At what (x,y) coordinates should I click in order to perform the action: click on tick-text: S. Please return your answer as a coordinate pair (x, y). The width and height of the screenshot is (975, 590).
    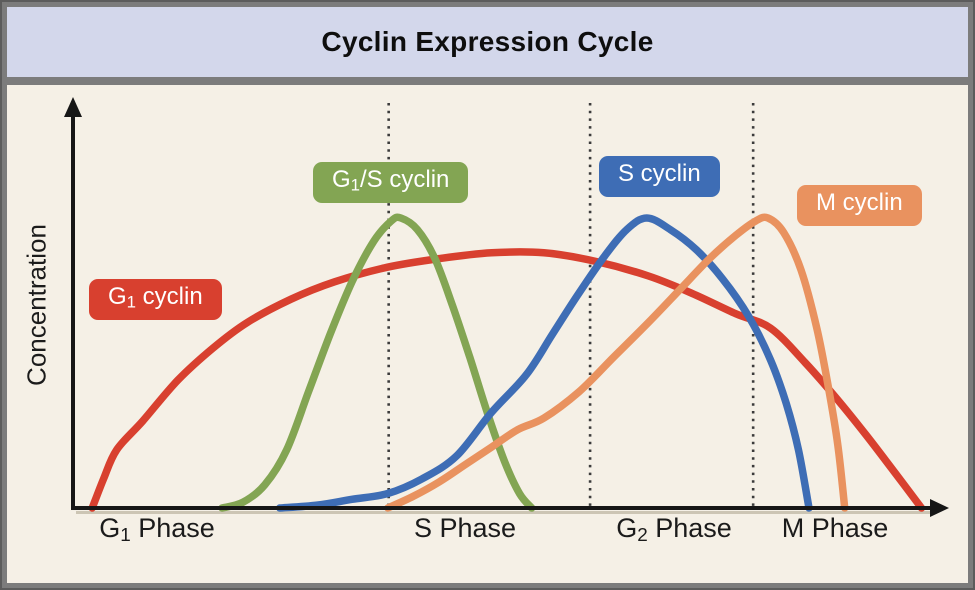
    Looking at the image, I should click on (422, 528).